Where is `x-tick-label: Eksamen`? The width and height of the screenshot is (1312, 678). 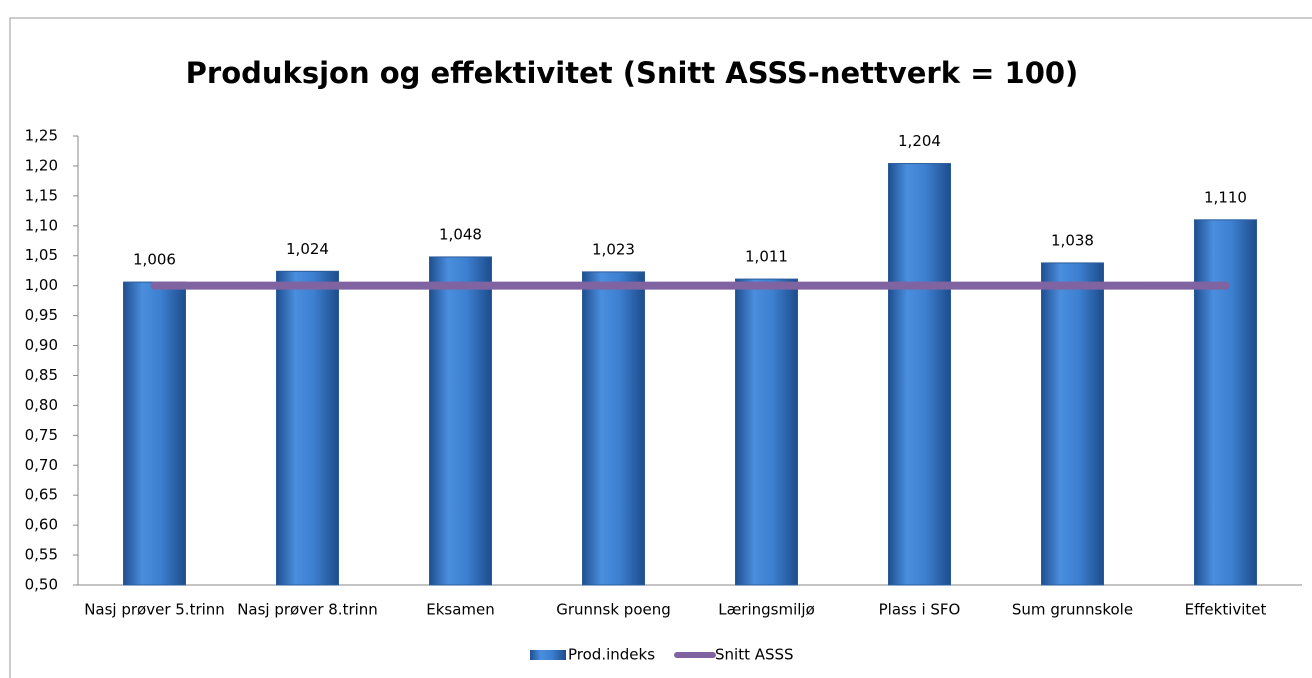
x-tick-label: Eksamen is located at coordinates (460, 610).